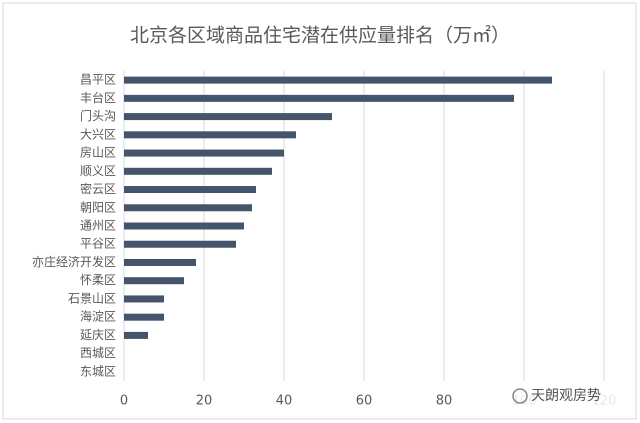  I want to click on y-tick-label: 海淀区, so click(98, 316).